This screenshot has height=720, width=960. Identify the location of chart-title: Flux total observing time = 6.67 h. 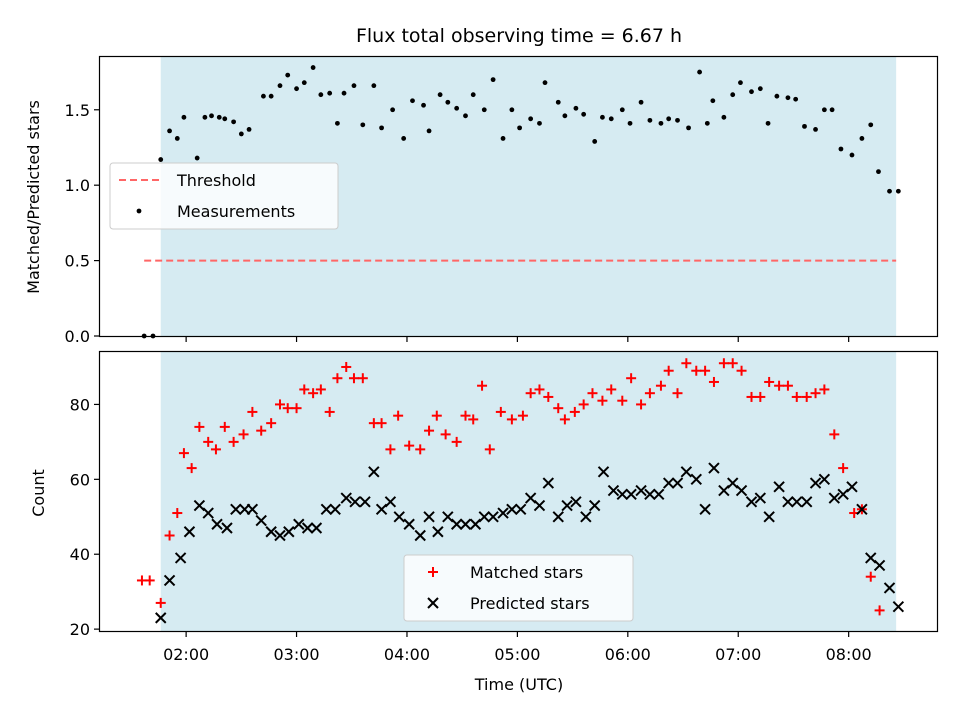
(519, 36).